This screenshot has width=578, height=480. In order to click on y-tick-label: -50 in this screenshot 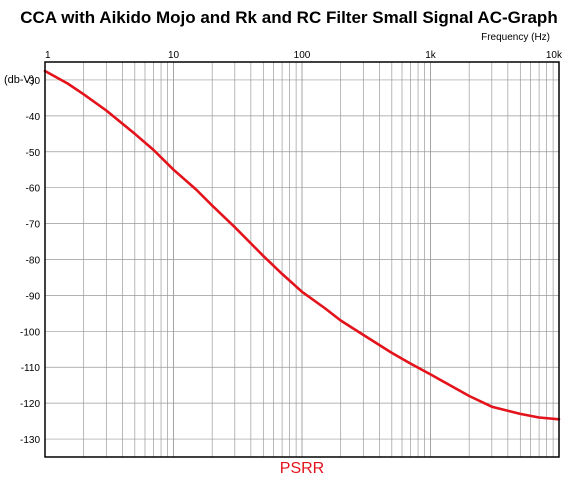, I will do `click(33, 153)`.